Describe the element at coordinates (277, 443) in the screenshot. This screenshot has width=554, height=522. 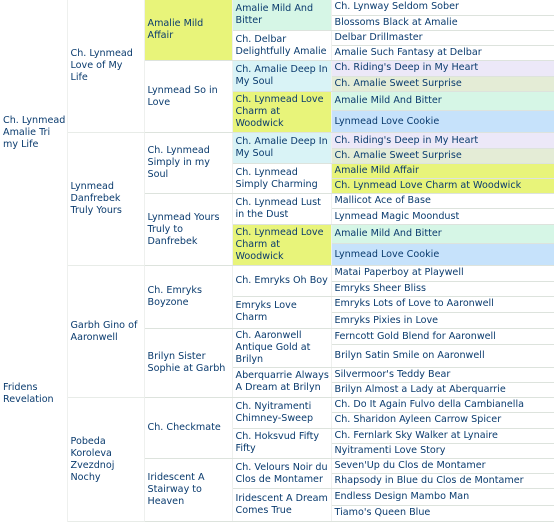
I see `ddsd-link: Ch. Hoksvud Fifty Fifty` at that location.